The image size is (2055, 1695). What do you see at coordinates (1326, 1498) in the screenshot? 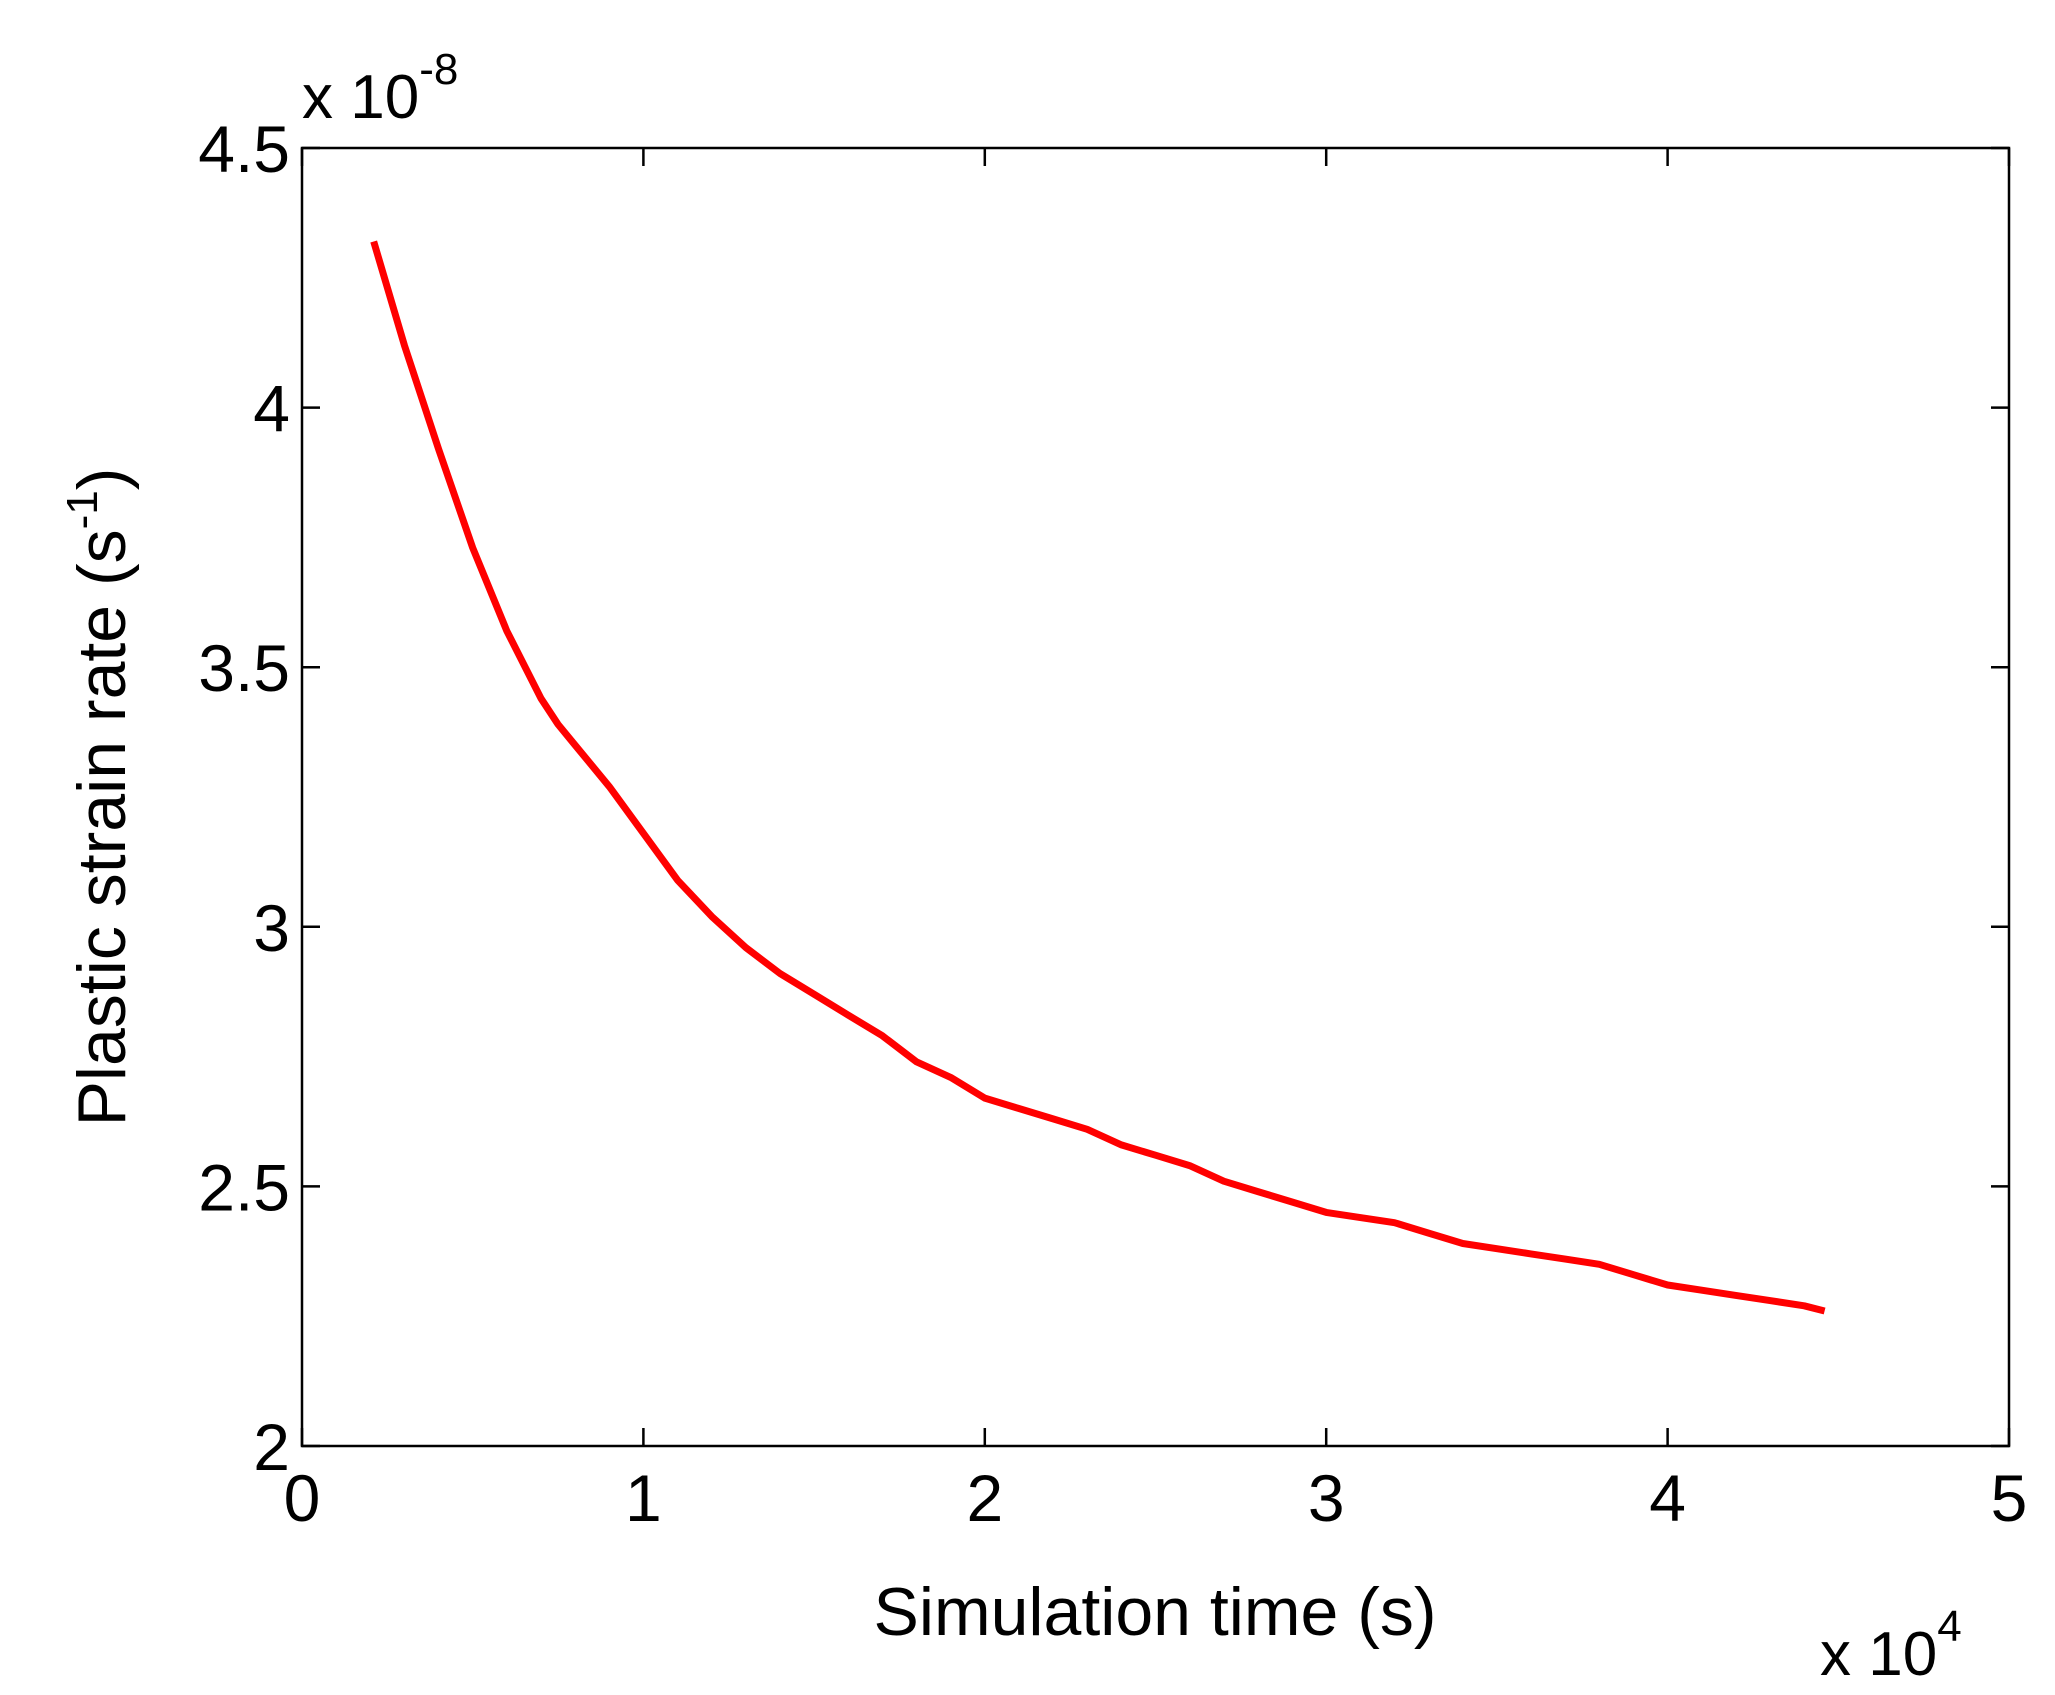
I see `x-tick-label: 3` at bounding box center [1326, 1498].